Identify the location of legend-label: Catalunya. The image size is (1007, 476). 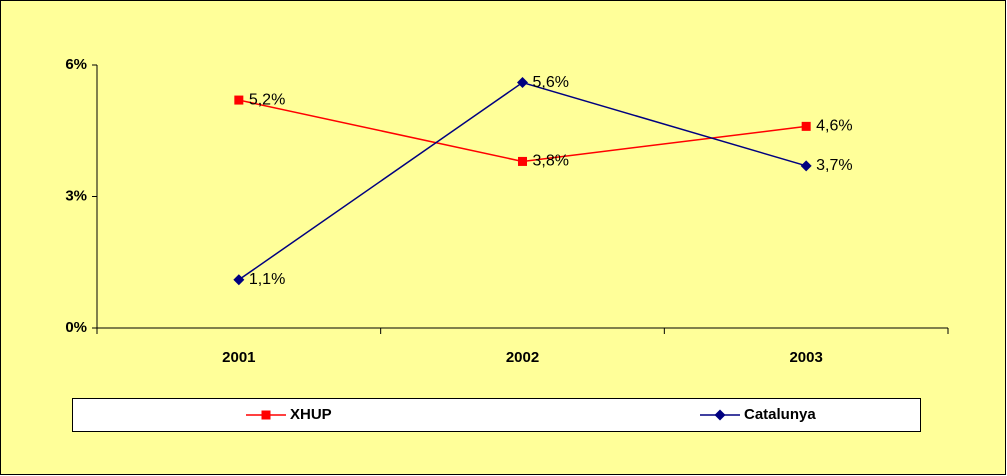
(780, 414).